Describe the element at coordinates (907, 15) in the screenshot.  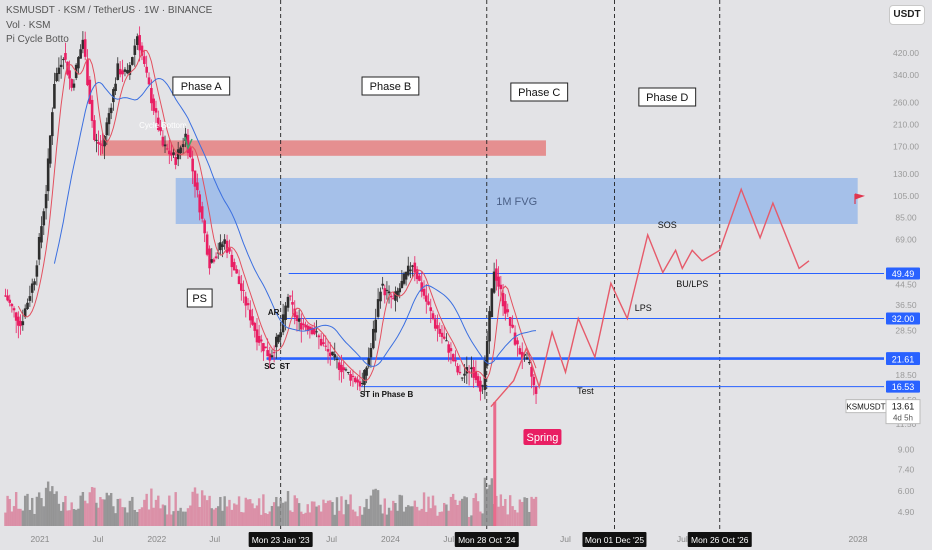
I see `currency-button: USDT` at that location.